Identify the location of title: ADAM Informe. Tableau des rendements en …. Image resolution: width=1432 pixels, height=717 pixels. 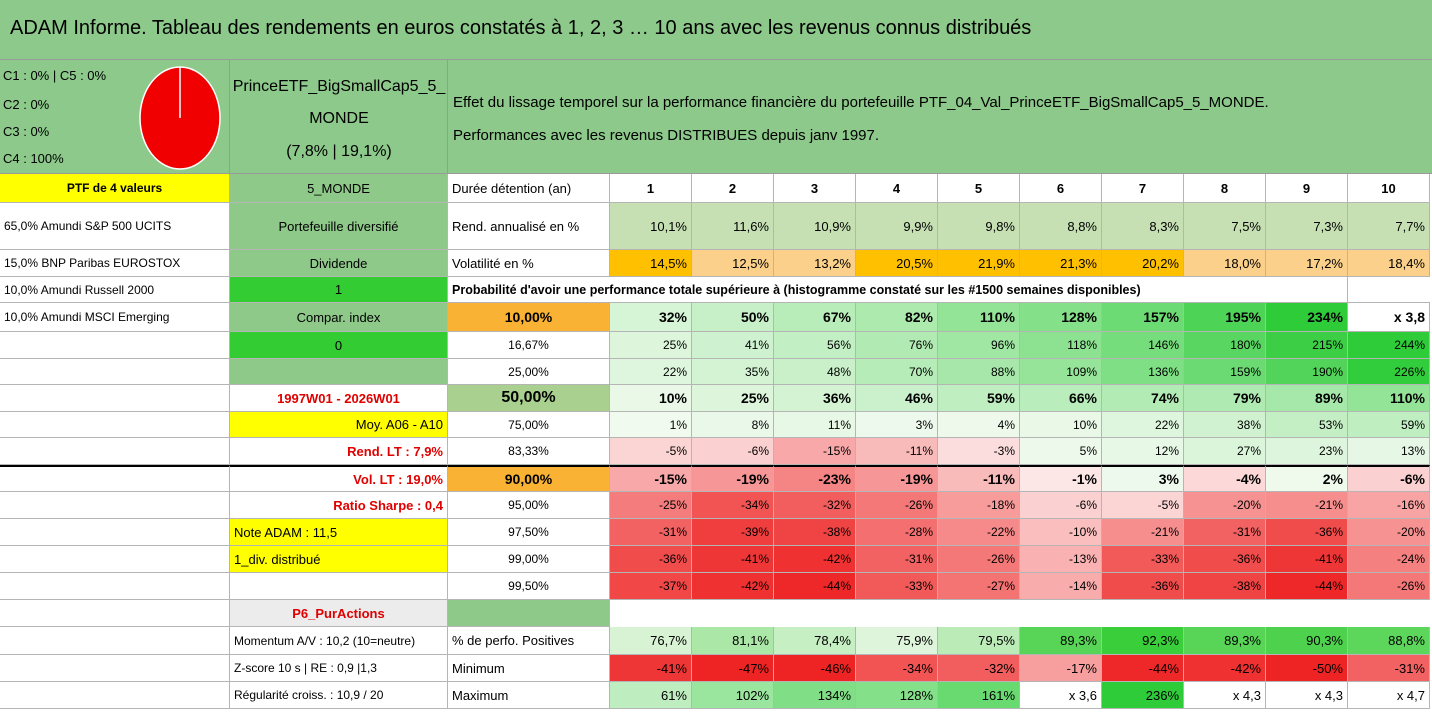
(521, 28).